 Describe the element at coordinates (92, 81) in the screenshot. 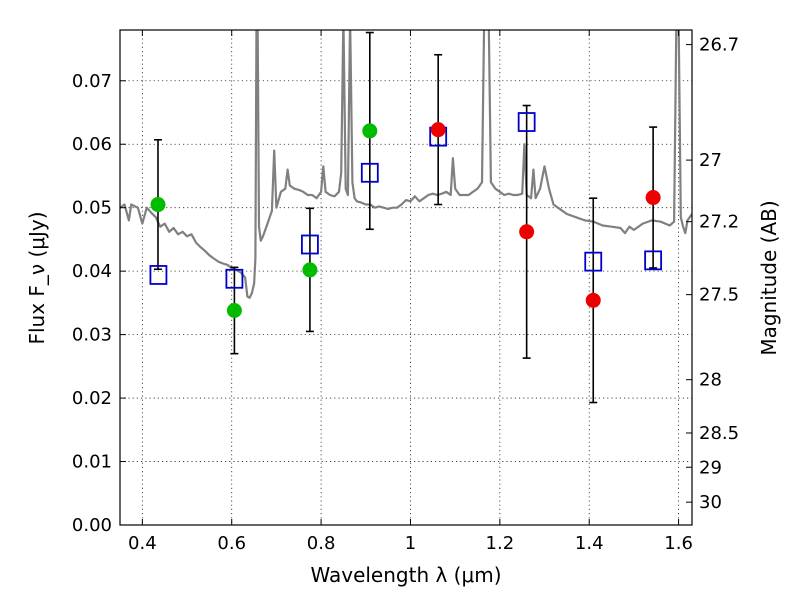

I see `y-tick-label: 0.07` at that location.